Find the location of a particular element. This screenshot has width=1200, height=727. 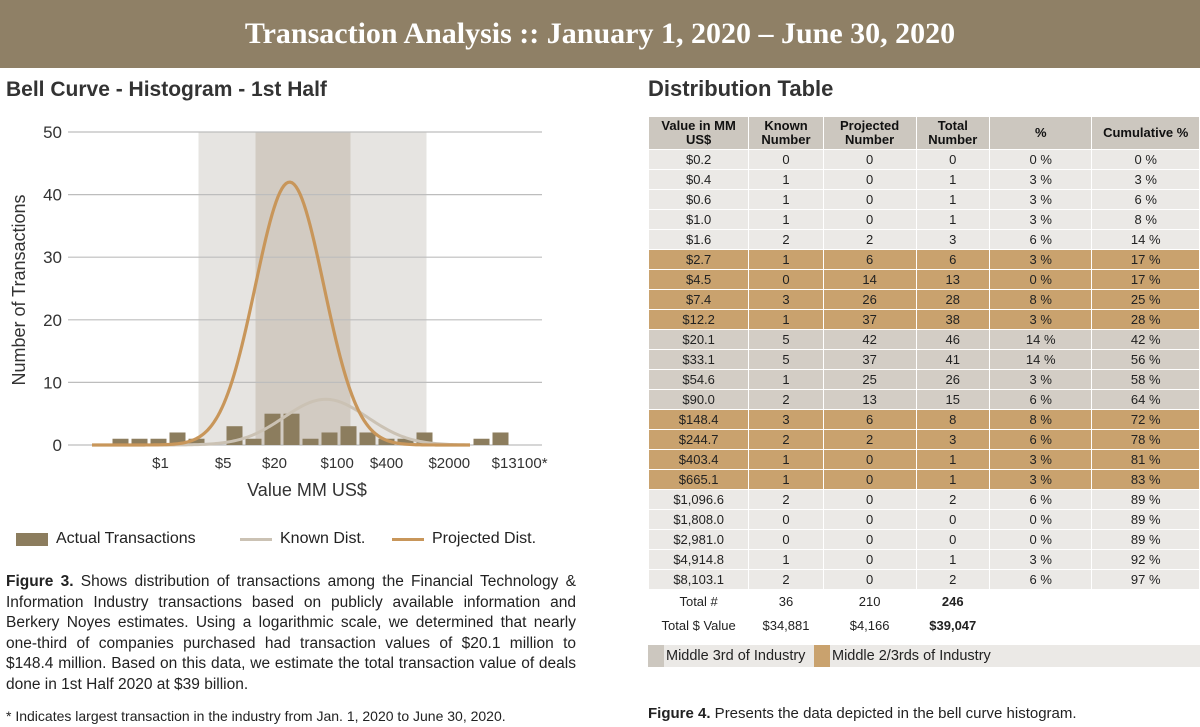

table-header-cell: Cumulative % is located at coordinates (1145, 133).